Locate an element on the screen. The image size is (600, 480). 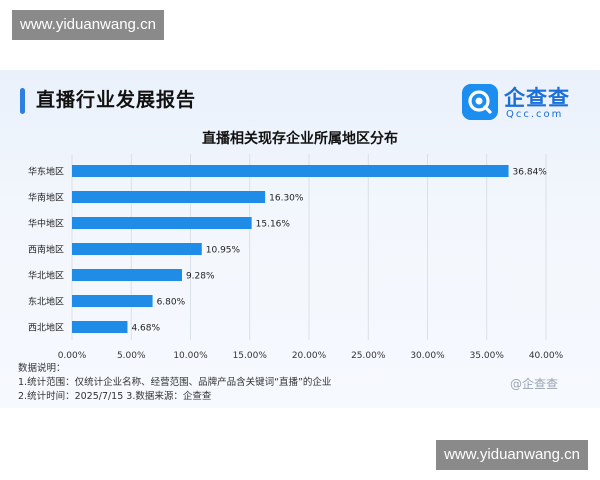
value-label: 36.84% is located at coordinates (530, 173).